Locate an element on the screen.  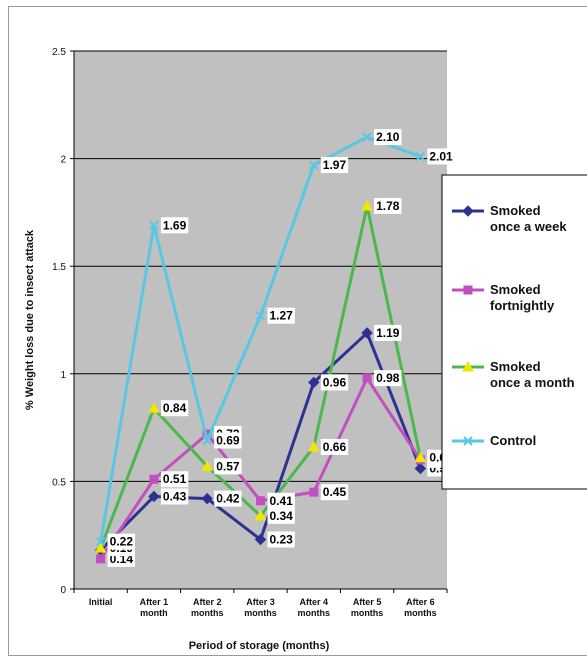
data-label: 0.66 is located at coordinates (334, 446).